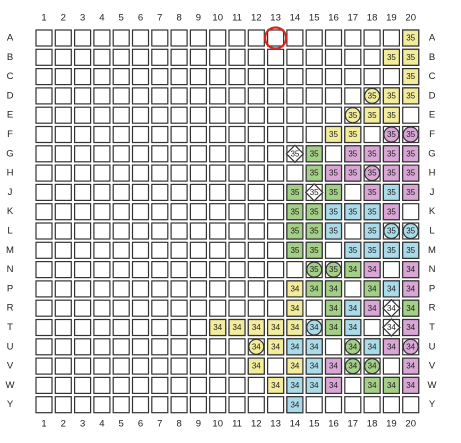 This screenshot has height=443, width=461. Describe the element at coordinates (198, 424) in the screenshot. I see `column-label: 9` at that location.